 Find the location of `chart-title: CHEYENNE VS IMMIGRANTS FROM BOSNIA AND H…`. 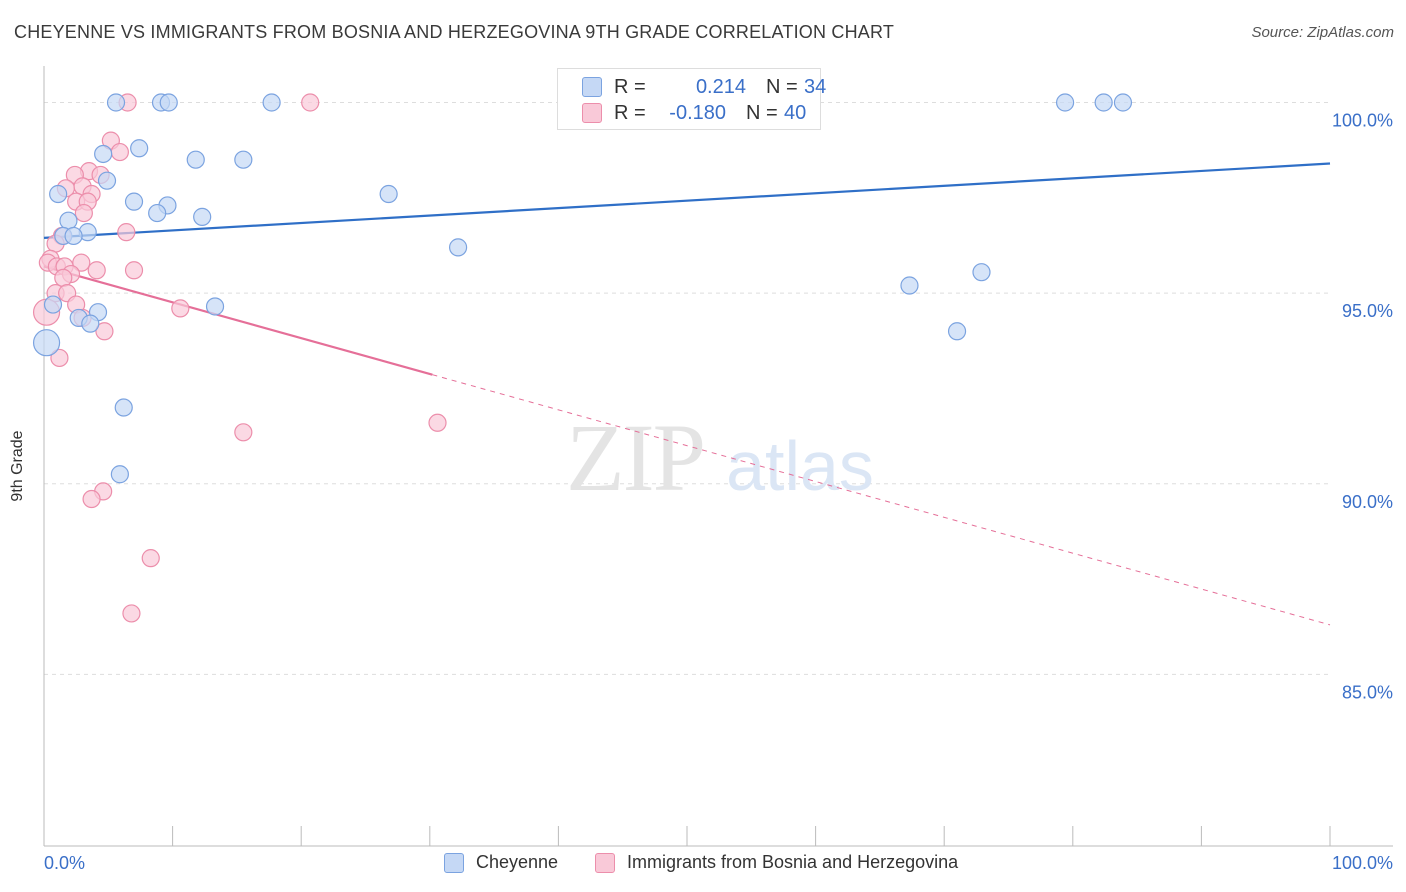

chart-title: CHEYENNE VS IMMIGRANTS FROM BOSNIA AND H… is located at coordinates (454, 32).